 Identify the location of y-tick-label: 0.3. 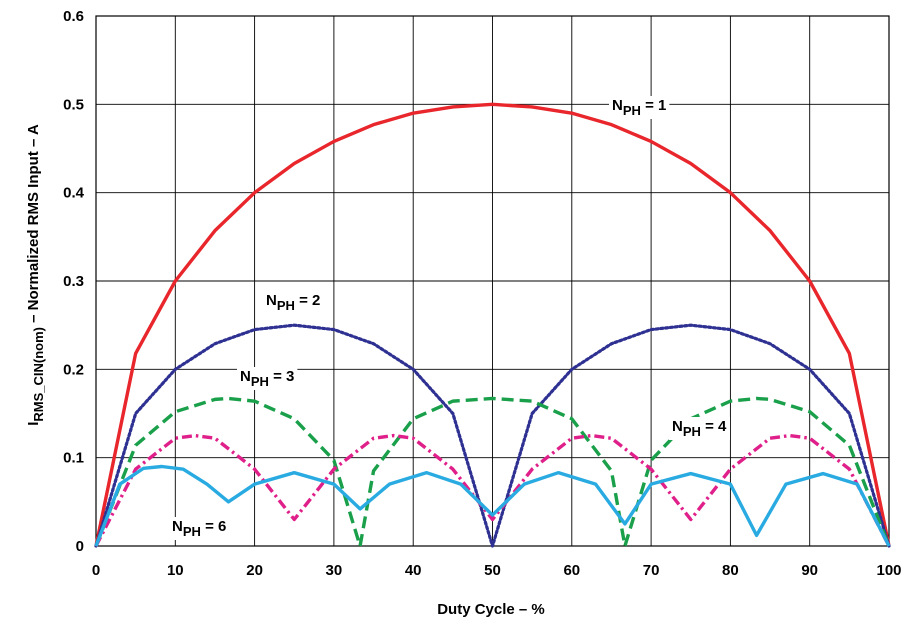
(73, 281).